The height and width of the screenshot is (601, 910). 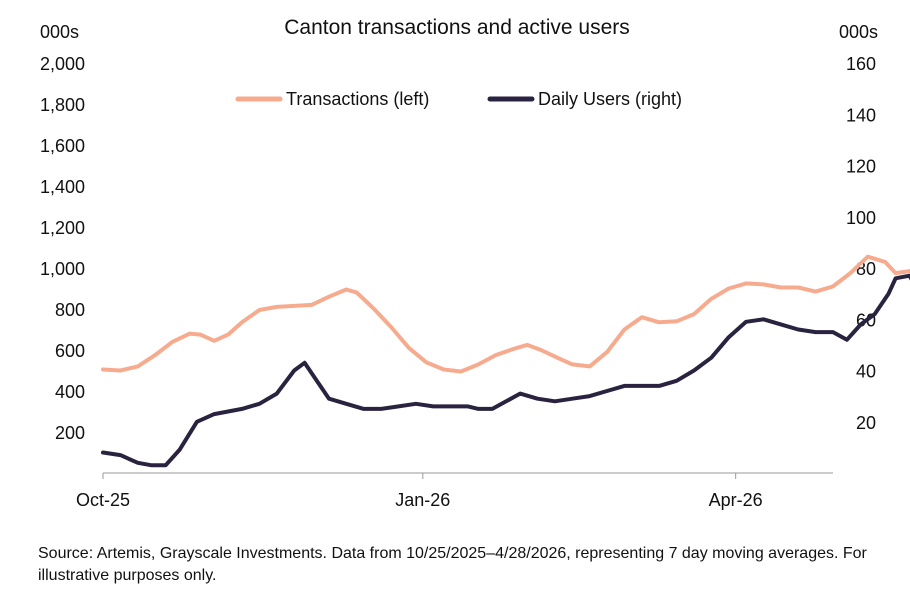 What do you see at coordinates (861, 64) in the screenshot?
I see `right-tick-label: 160` at bounding box center [861, 64].